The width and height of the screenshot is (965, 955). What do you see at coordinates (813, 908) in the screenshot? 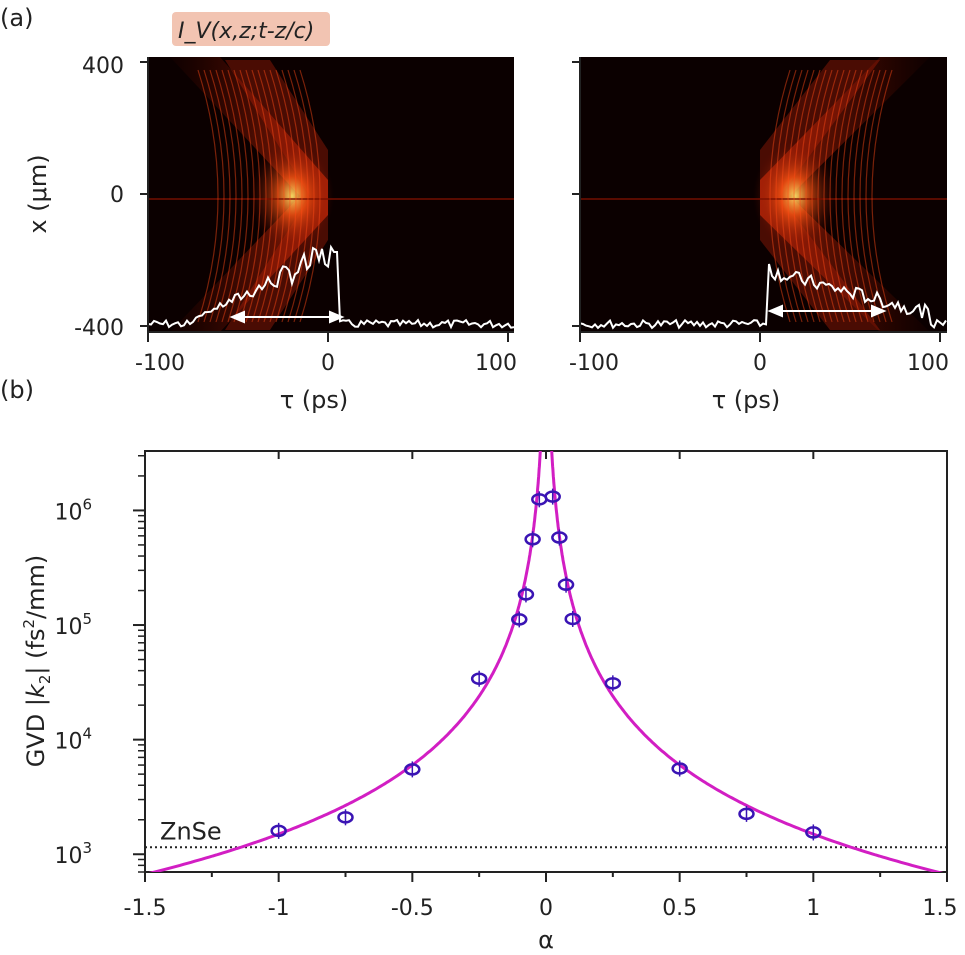
I see `xtick-b-1: 1` at bounding box center [813, 908].